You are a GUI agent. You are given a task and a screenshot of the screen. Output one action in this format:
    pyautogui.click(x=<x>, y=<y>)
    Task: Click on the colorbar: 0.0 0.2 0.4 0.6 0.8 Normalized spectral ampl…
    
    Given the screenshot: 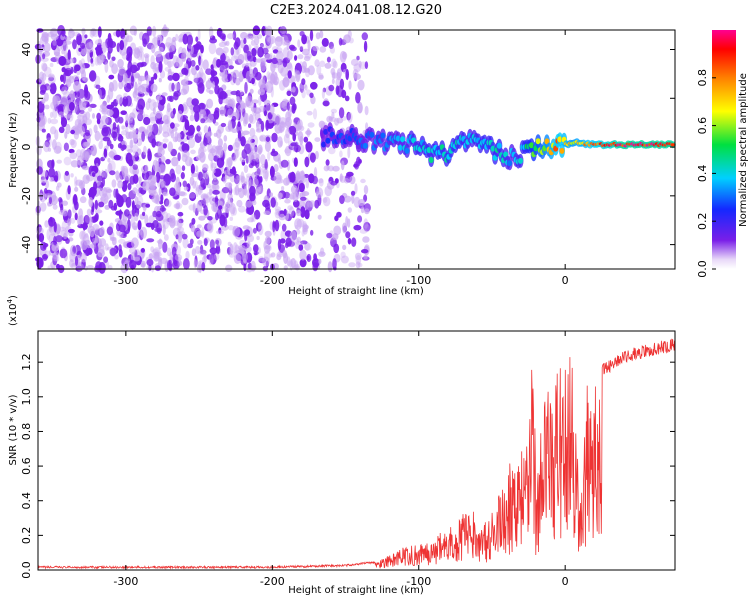 What is the action you would take?
    pyautogui.click(x=722, y=154)
    